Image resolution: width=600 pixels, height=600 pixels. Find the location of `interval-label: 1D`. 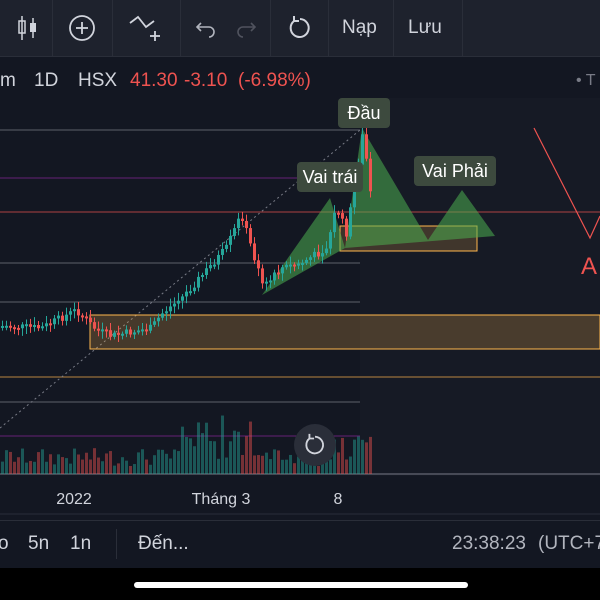

interval-label: 1D is located at coordinates (46, 80).